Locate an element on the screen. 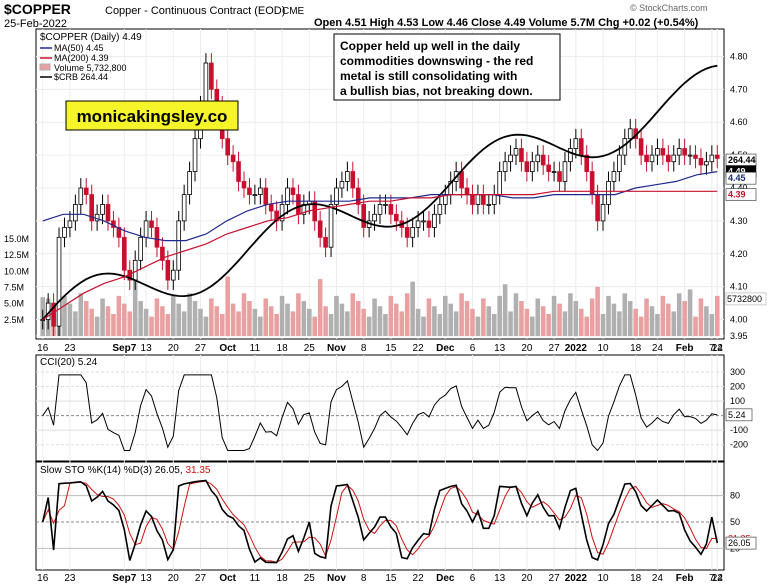 This screenshot has width=771, height=586. x-tick-label: Dec is located at coordinates (445, 578).